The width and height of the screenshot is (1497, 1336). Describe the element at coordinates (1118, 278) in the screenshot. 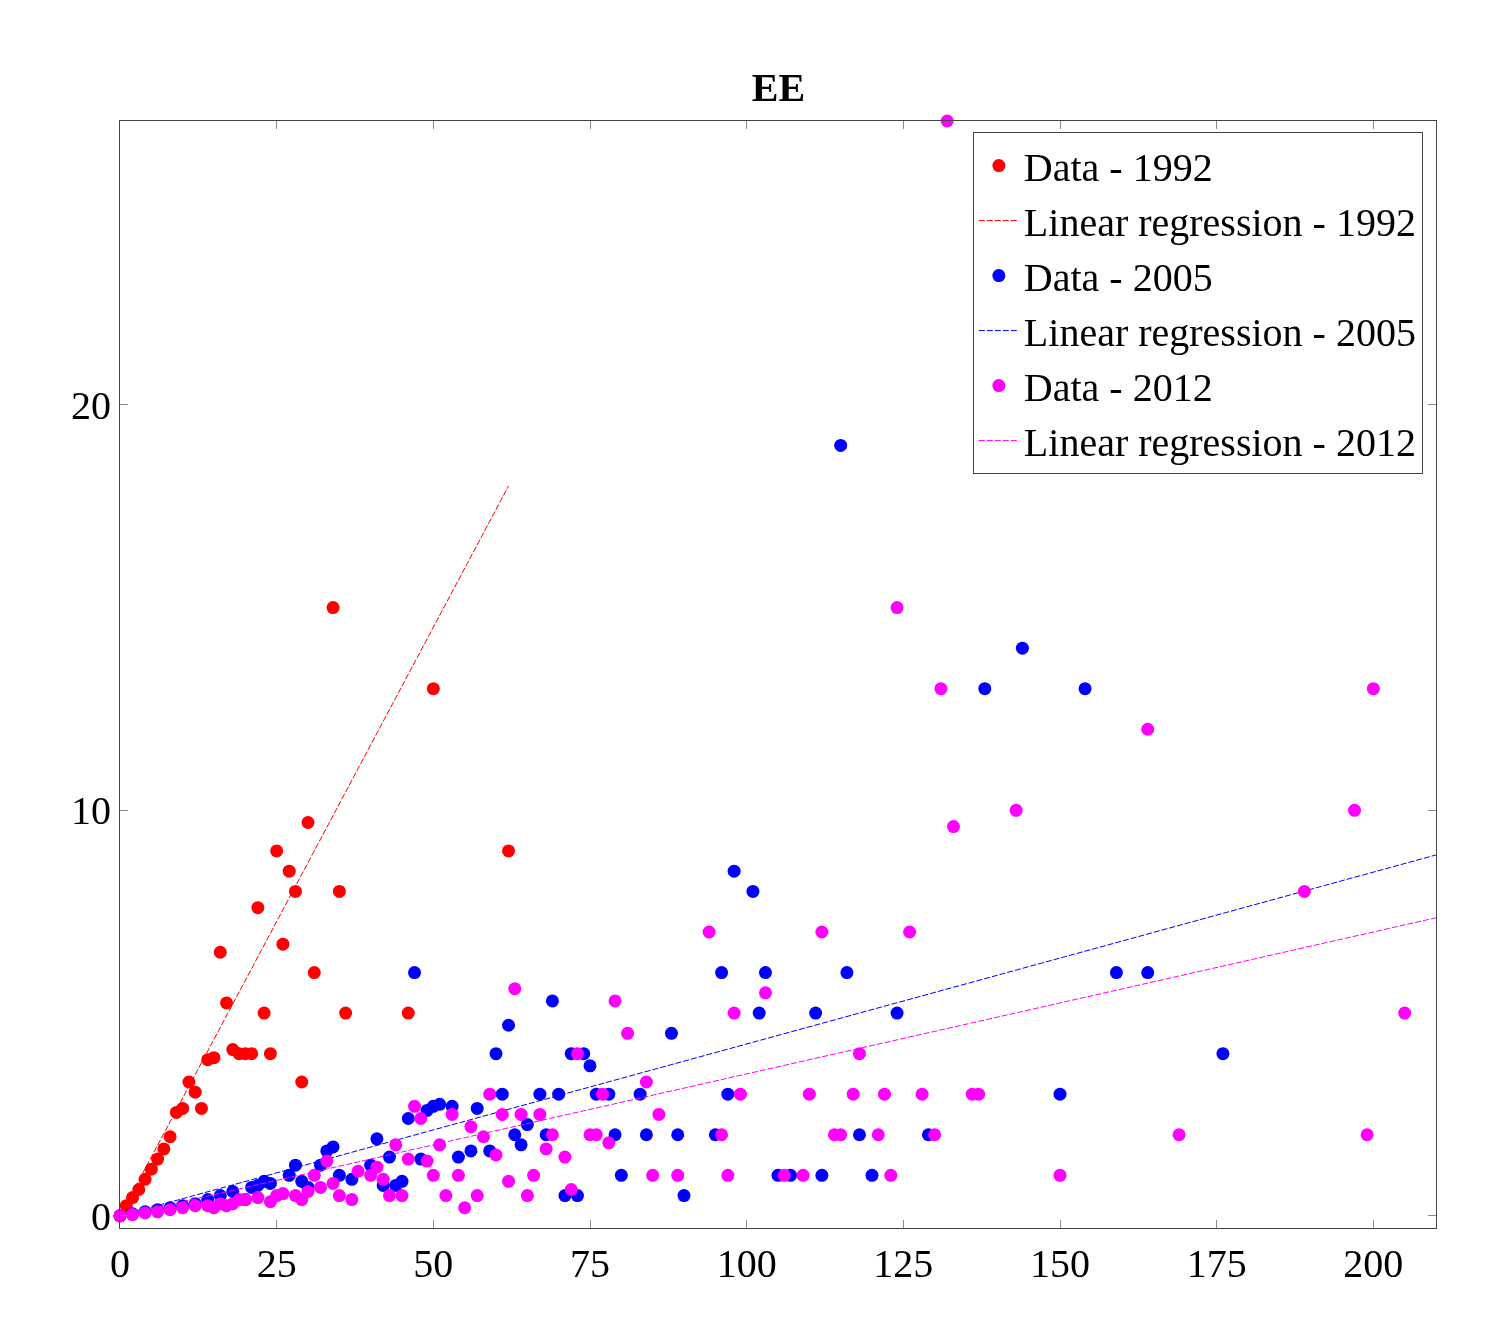

I see `legend-label: Data - 2005` at that location.